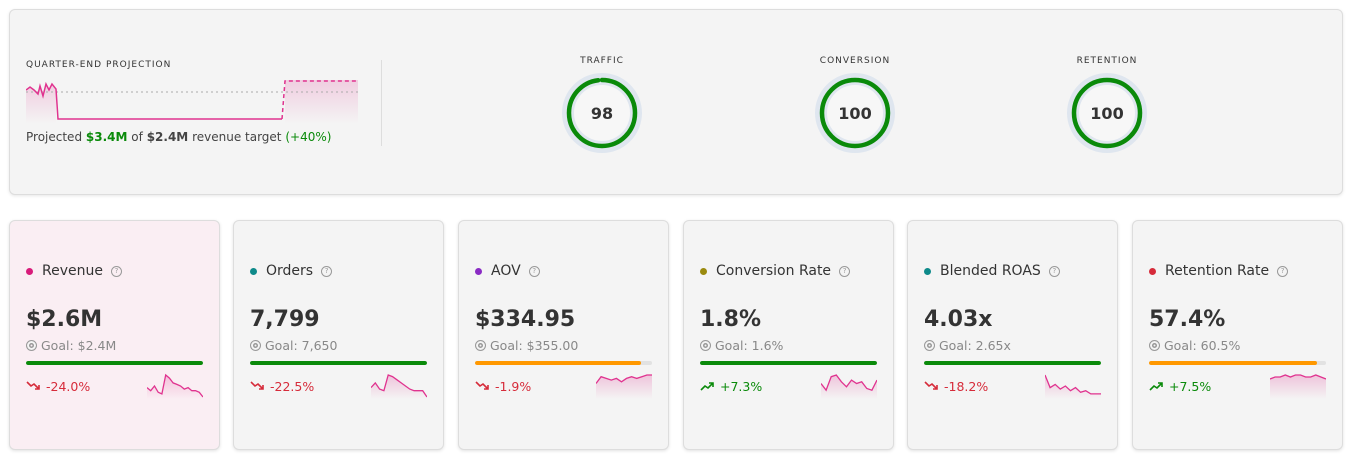 The height and width of the screenshot is (460, 1352). What do you see at coordinates (958, 319) in the screenshot?
I see `metric-value: 4.03x` at bounding box center [958, 319].